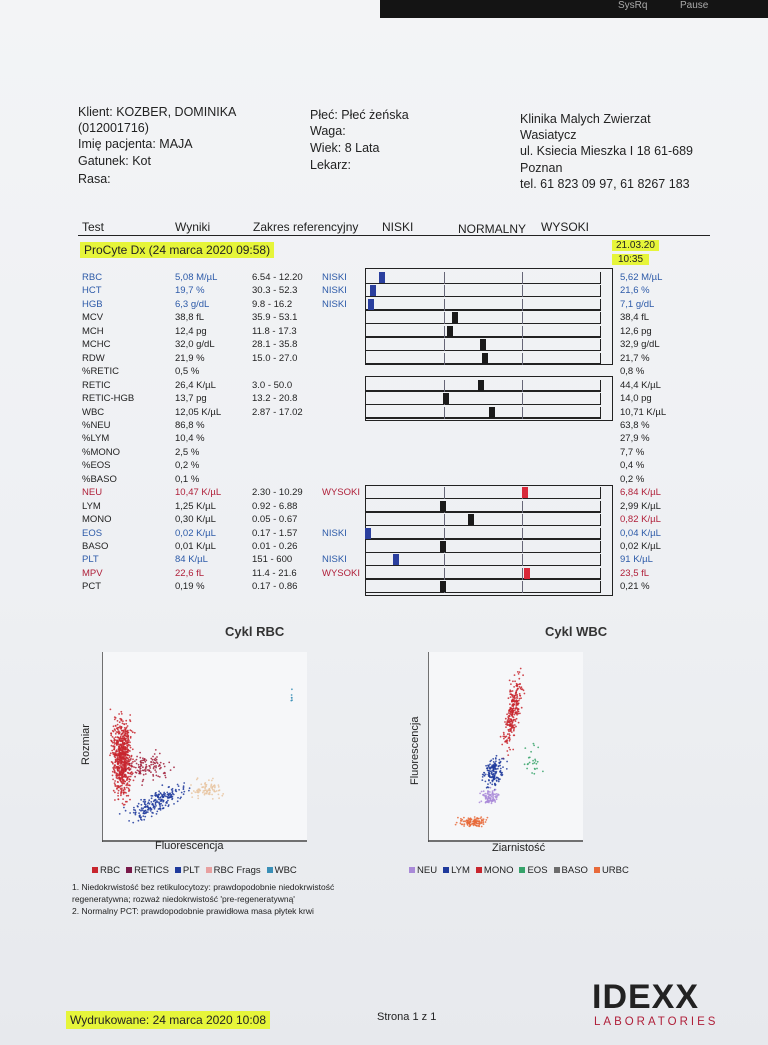  Describe the element at coordinates (541, 168) in the screenshot. I see `clinic-city: Poznan` at that location.